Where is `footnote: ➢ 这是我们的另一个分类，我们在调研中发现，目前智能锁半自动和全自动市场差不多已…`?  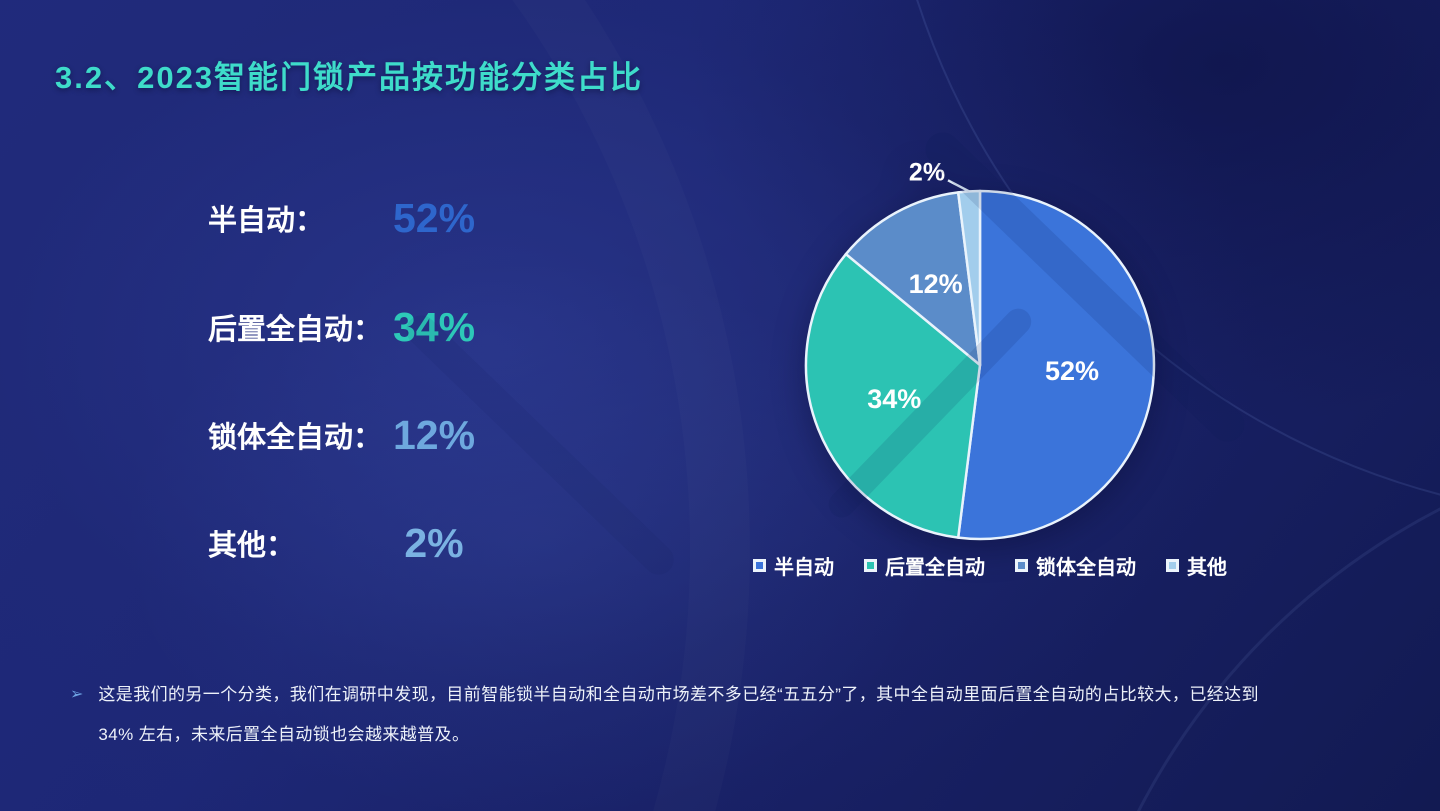
footnote: ➢ 这是我们的另一个分类，我们在调研中发现，目前智能锁半自动和全自动市场差不多已… is located at coordinates (740, 715).